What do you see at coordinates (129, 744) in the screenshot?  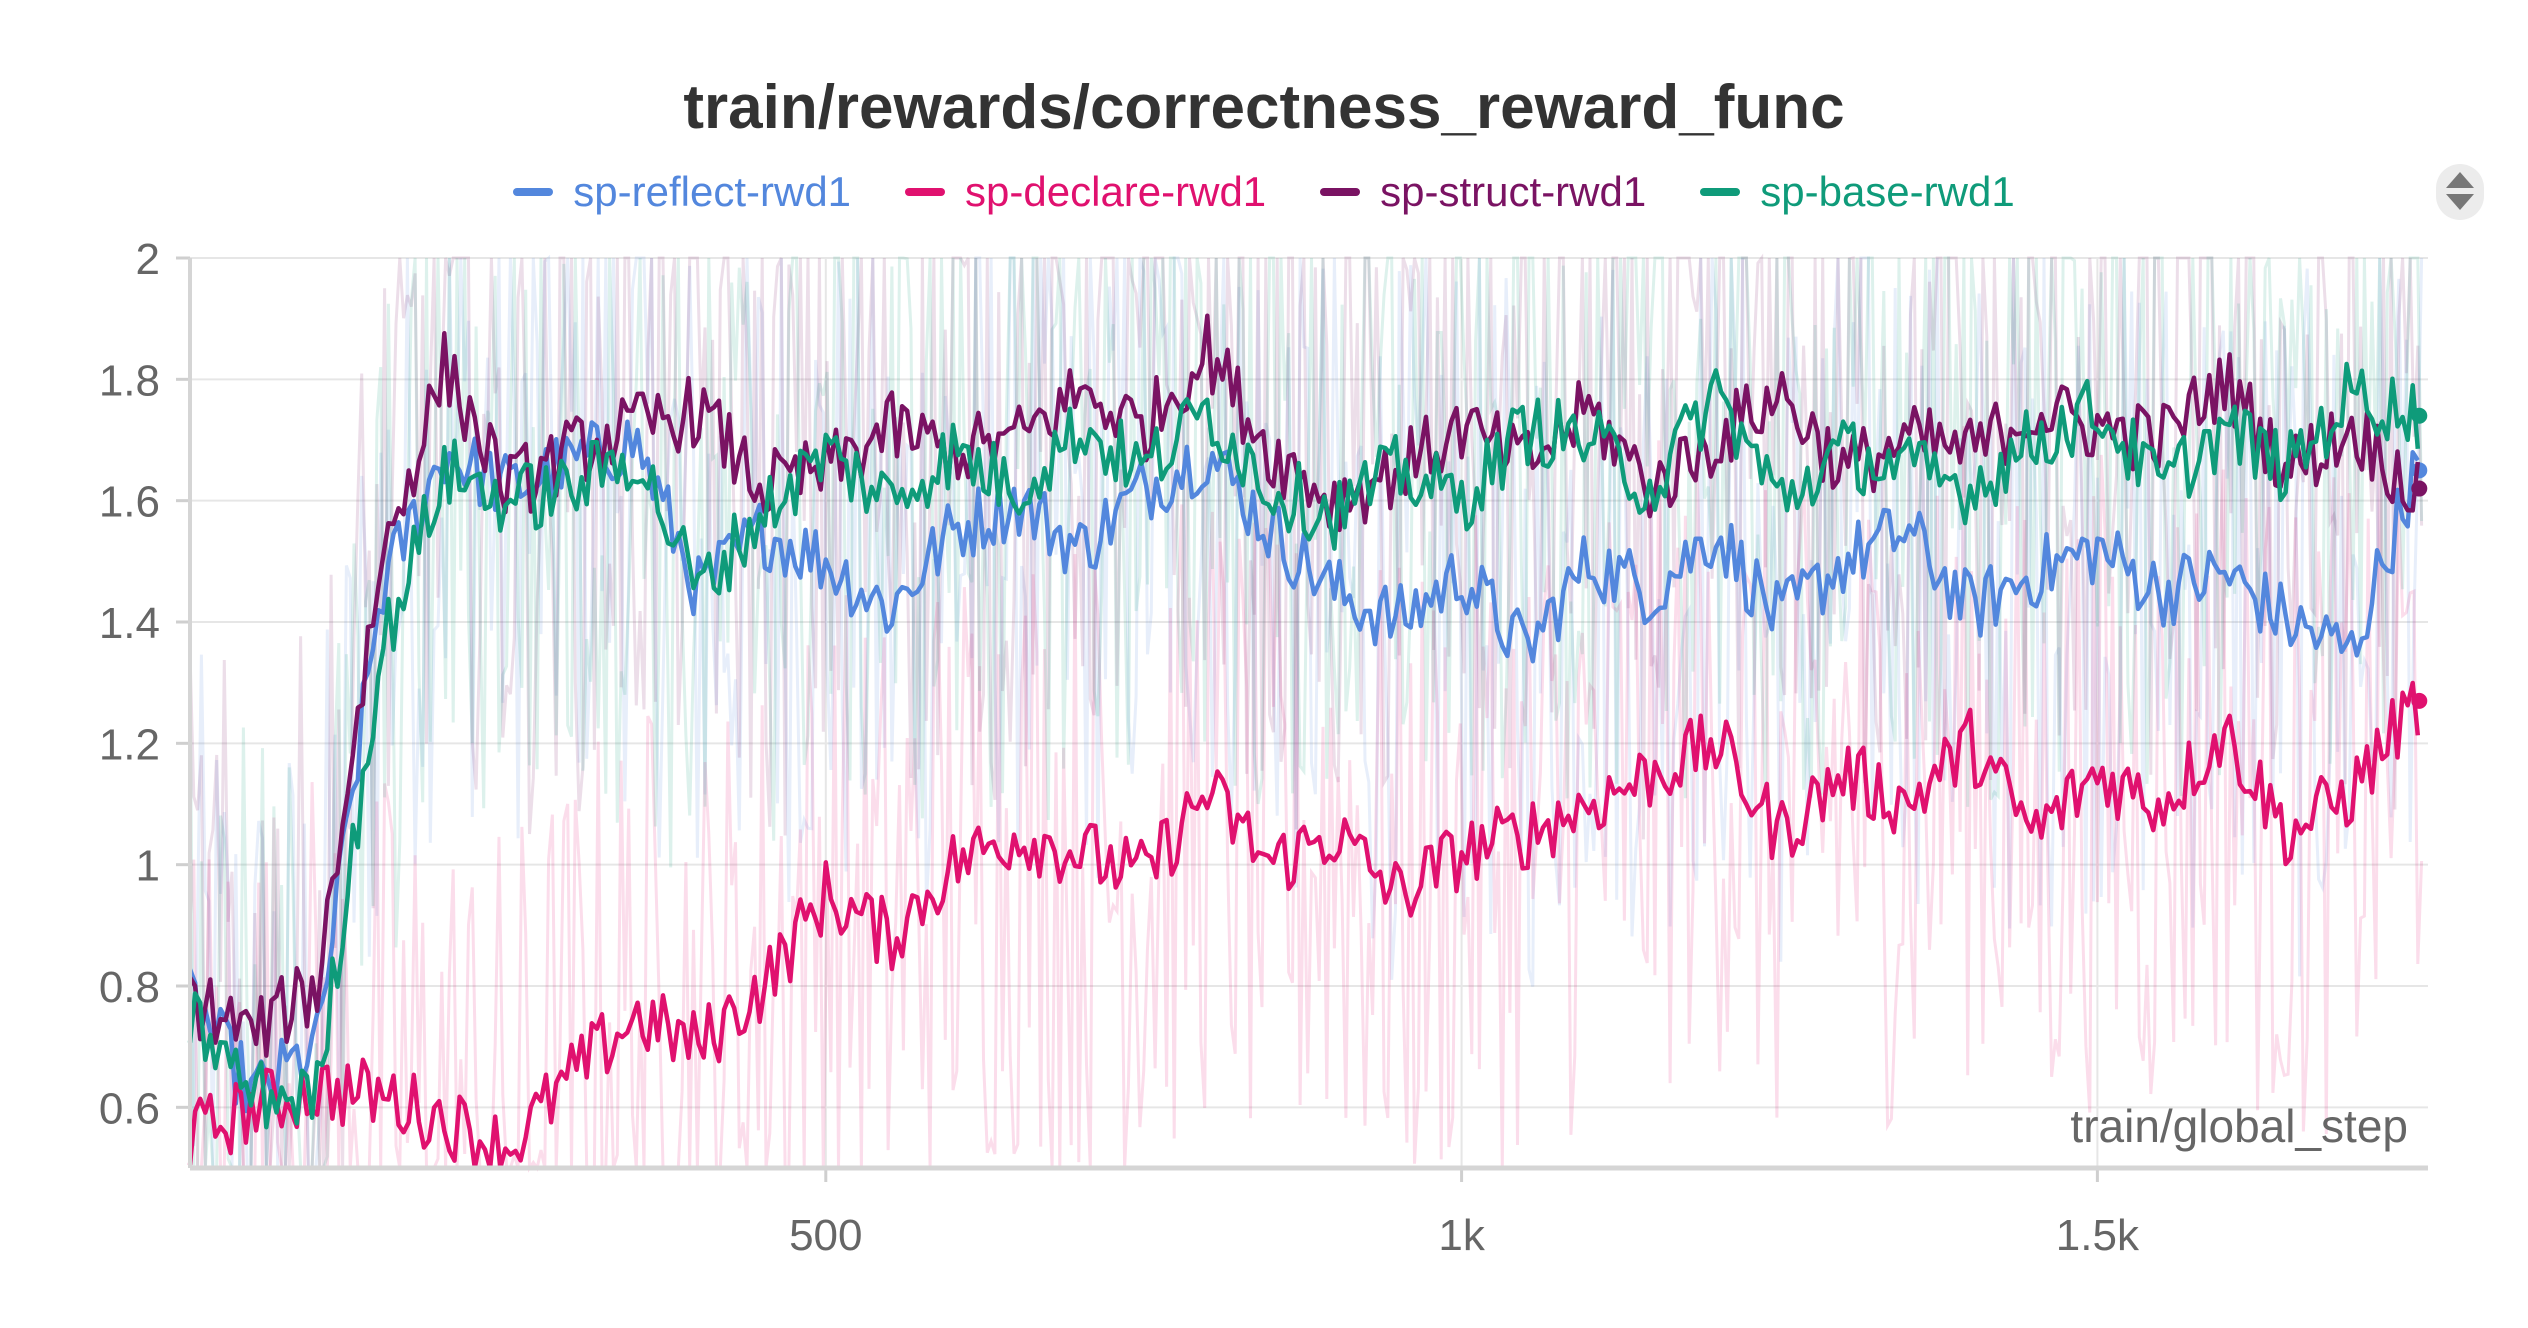 I see `y-tick-label: 1.2` at bounding box center [129, 744].